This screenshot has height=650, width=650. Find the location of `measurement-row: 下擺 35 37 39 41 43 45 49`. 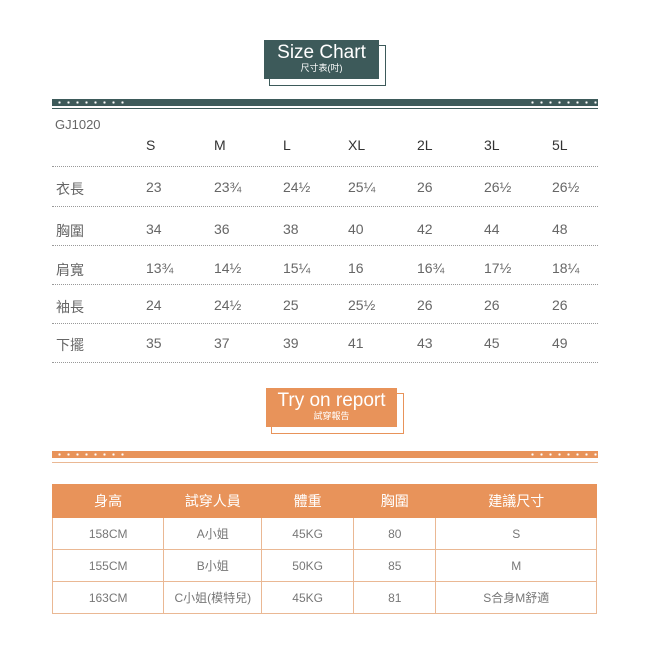

measurement-row: 下擺 35 37 39 41 43 45 49 is located at coordinates (325, 345).